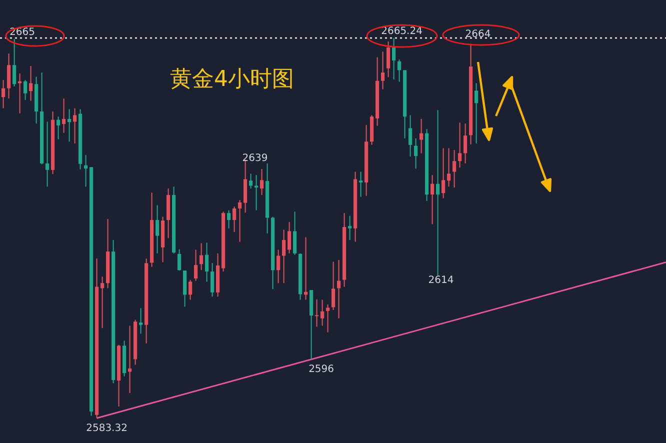 Image resolution: width=666 pixels, height=443 pixels. Describe the element at coordinates (255, 158) in the screenshot. I see `annotation: 2639` at that location.